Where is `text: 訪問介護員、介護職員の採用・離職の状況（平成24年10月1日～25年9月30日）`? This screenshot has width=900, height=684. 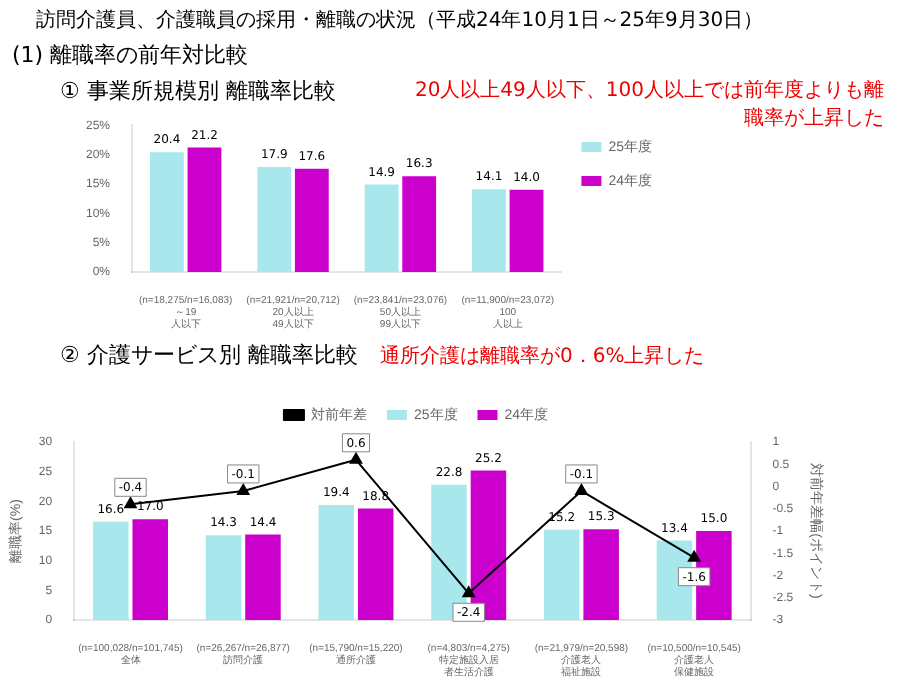
text: 訪問介護員、介護職員の採用・離職の状況（平成24年10月1日～25年9月30日） is located at coordinates (400, 20).